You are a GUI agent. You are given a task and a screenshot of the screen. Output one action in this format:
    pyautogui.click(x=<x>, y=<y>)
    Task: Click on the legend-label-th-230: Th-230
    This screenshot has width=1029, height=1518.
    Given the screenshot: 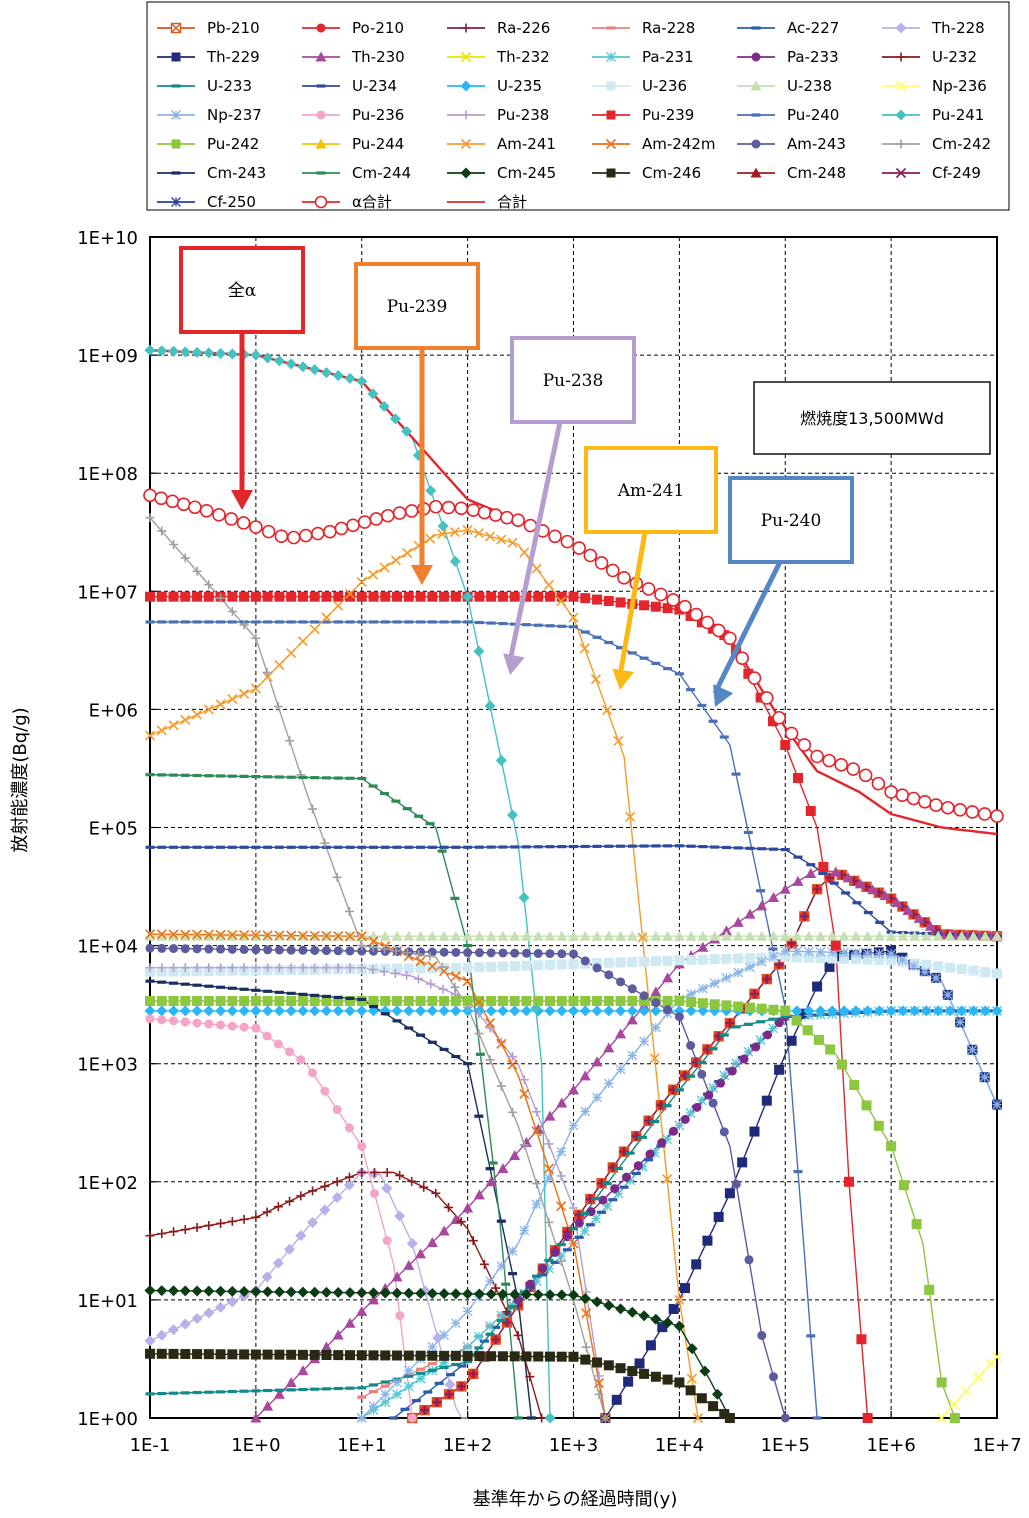 What is the action you would take?
    pyautogui.click(x=378, y=57)
    